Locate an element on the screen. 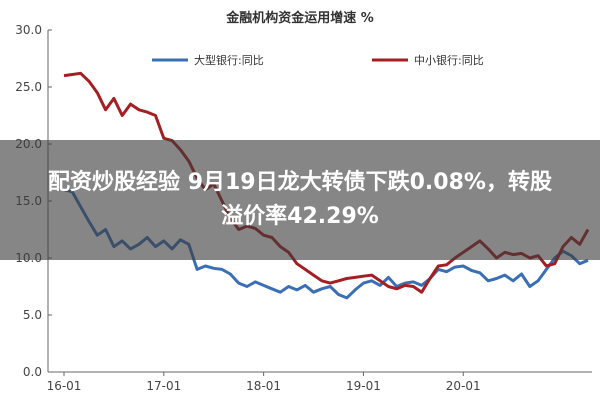 The height and width of the screenshot is (400, 600). x-tick-label: 19-01 is located at coordinates (363, 386).